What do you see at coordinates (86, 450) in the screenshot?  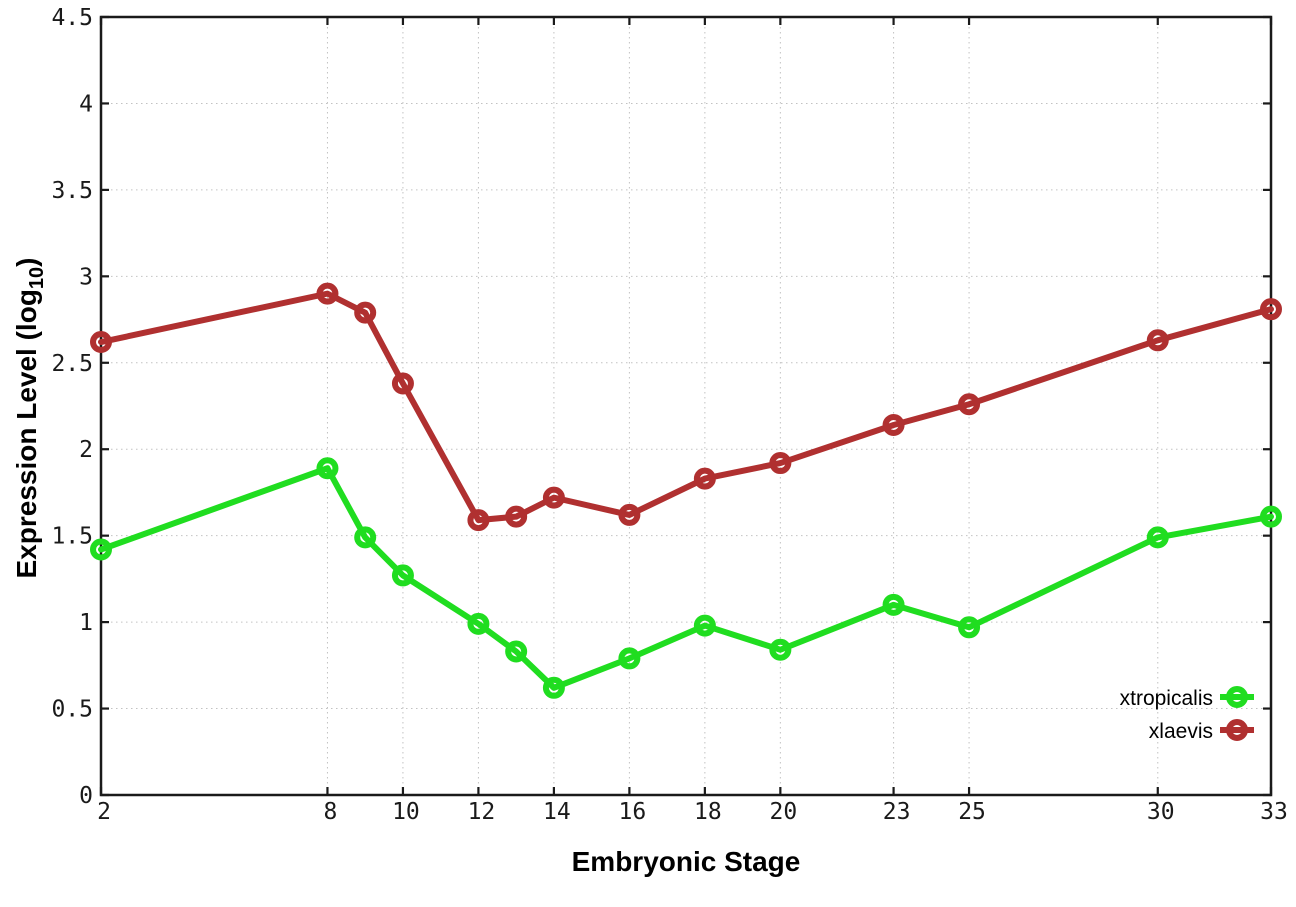 I see `y-tick-label: 2` at bounding box center [86, 450].